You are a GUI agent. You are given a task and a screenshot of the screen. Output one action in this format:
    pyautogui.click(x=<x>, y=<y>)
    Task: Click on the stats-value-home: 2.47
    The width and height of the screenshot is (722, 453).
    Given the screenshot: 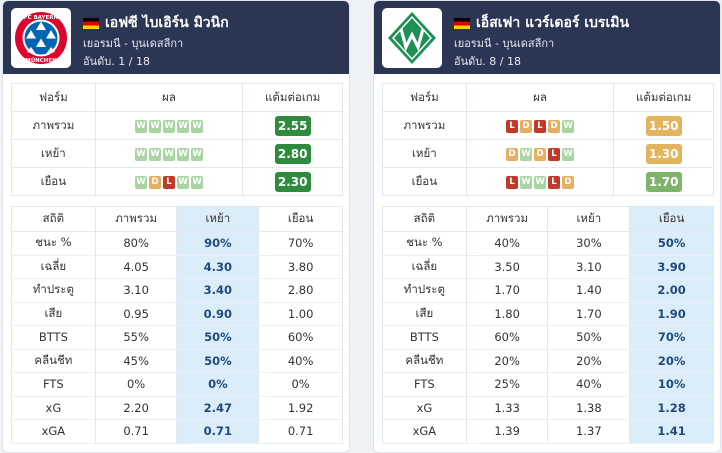 What is the action you would take?
    pyautogui.click(x=218, y=408)
    